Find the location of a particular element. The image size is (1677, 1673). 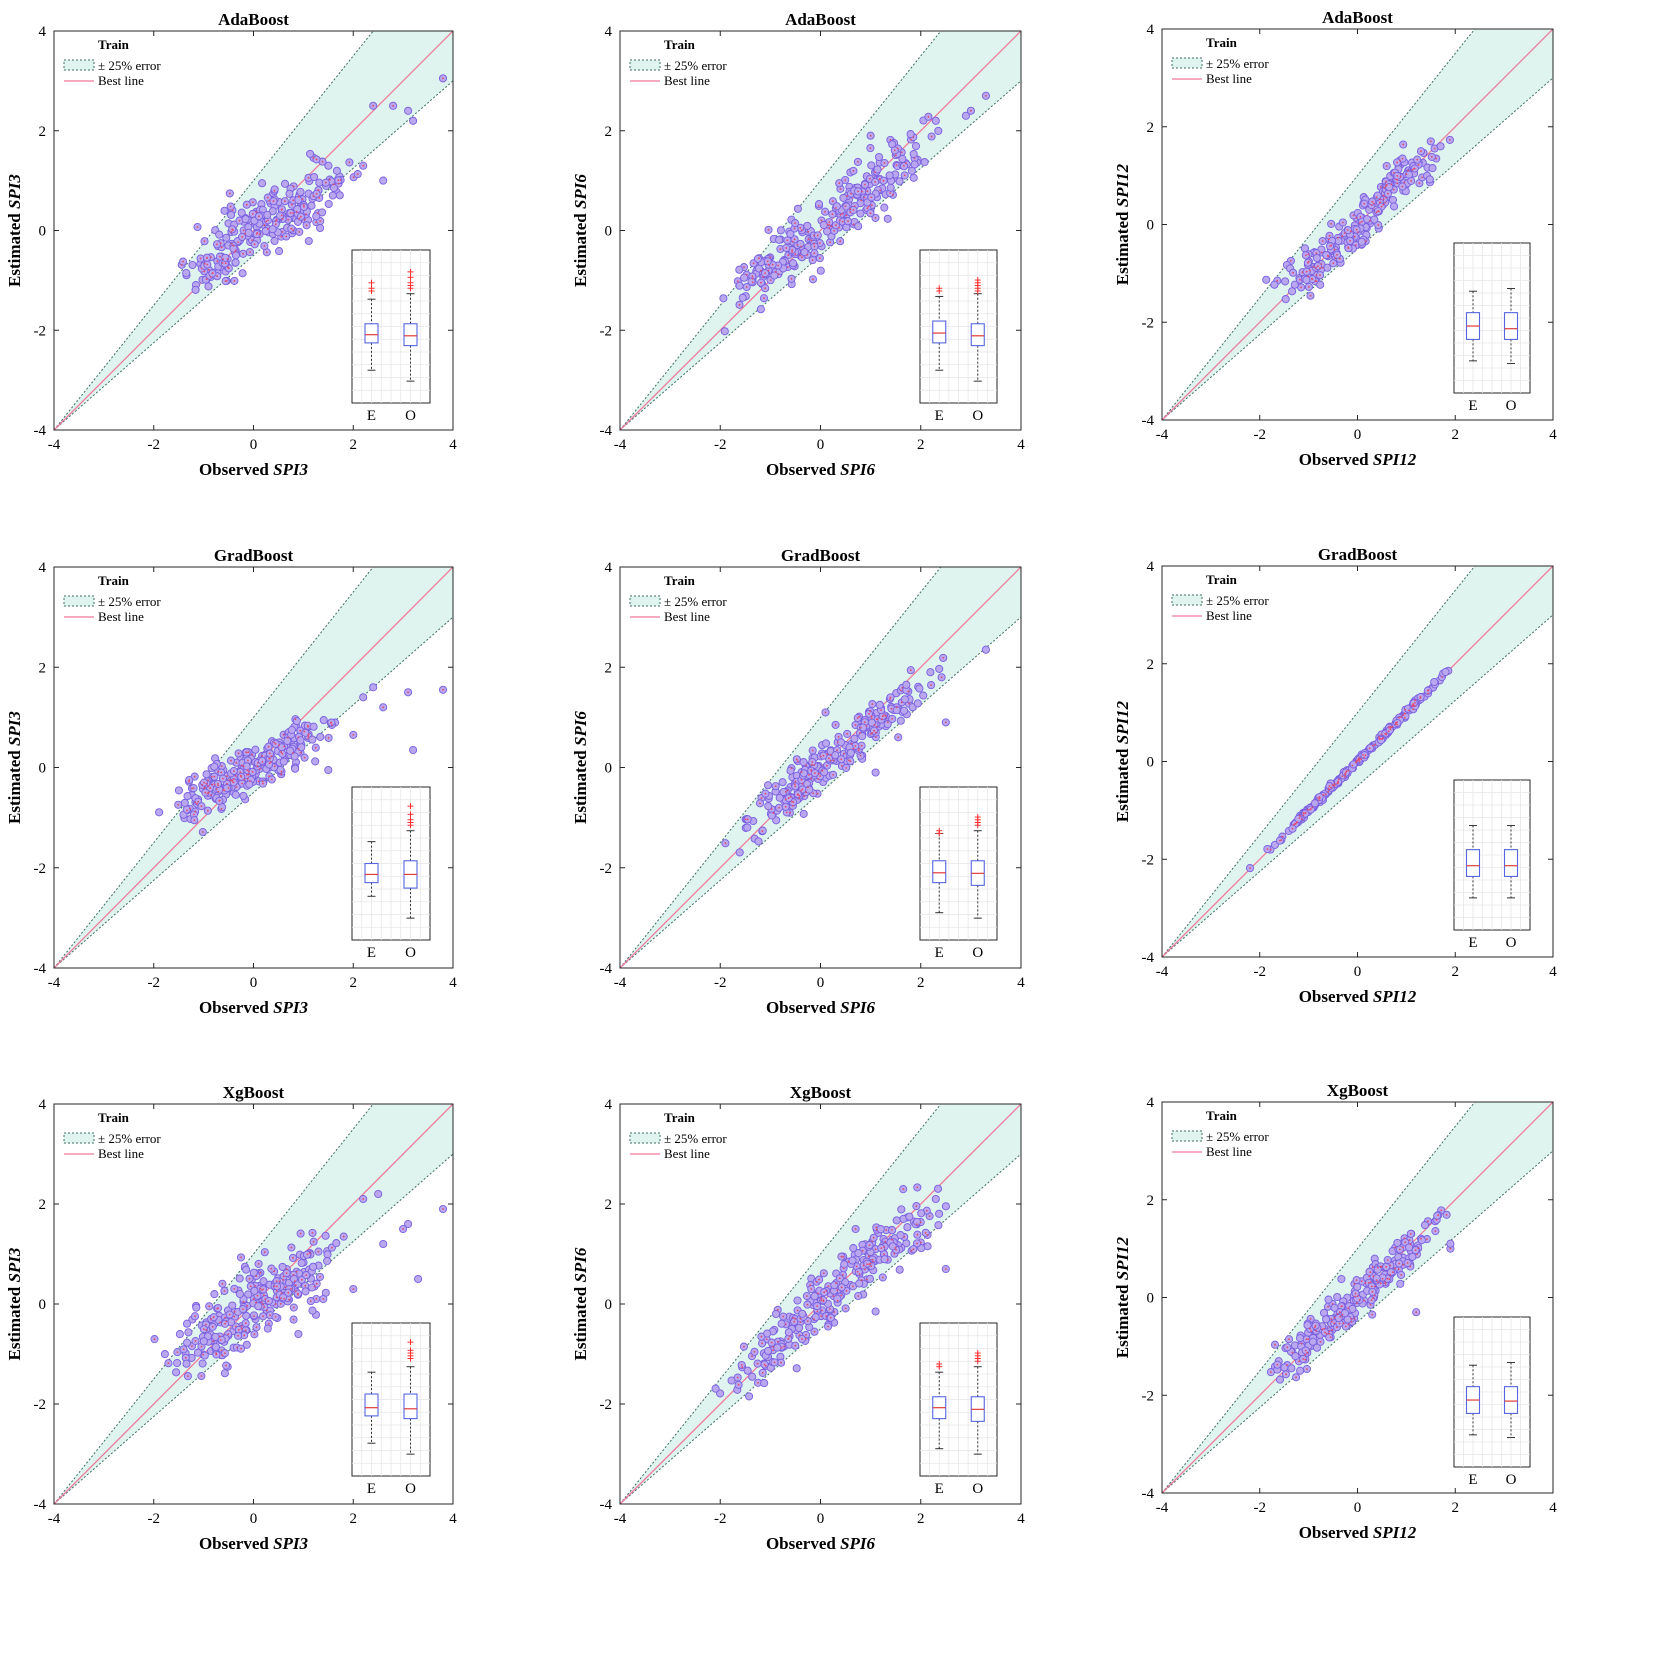

y-axis-label: Estimated SPI3 is located at coordinates (14, 230).